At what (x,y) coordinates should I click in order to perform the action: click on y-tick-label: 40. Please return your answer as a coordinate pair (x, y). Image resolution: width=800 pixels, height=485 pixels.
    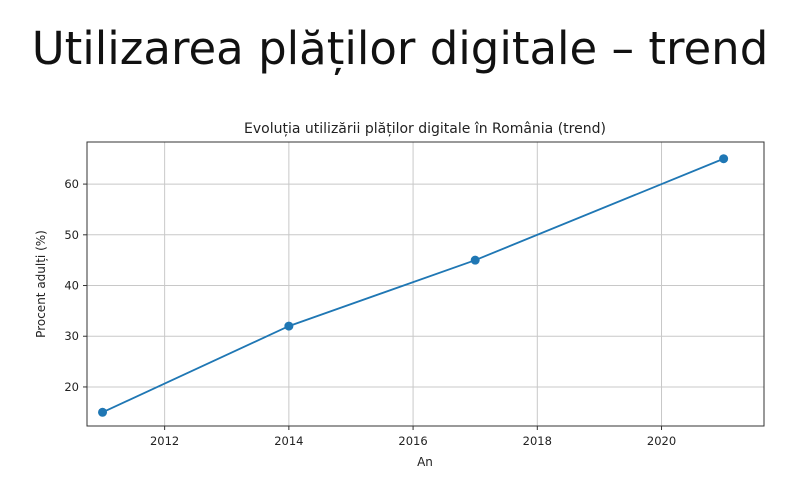
    Looking at the image, I should click on (71, 286).